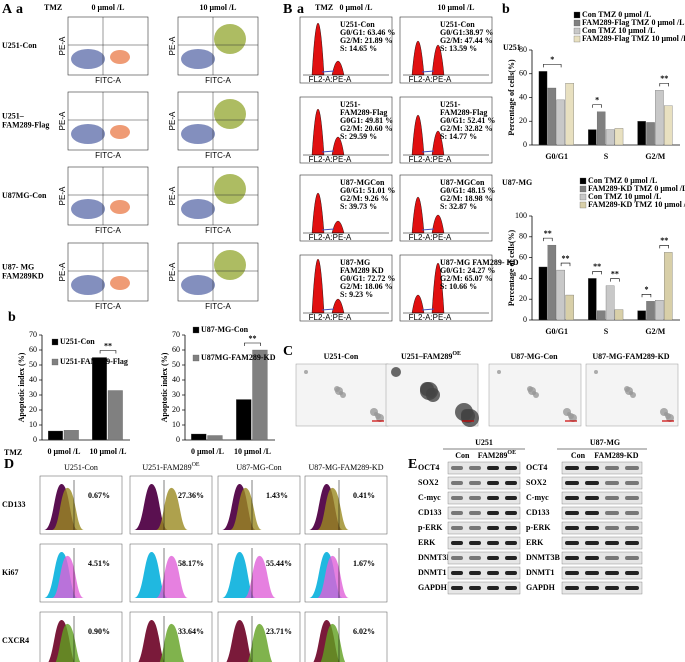  What do you see at coordinates (636, 188) in the screenshot?
I see `legend-label: FAM289-KD TMZ 0 μmol /L` at bounding box center [636, 188].